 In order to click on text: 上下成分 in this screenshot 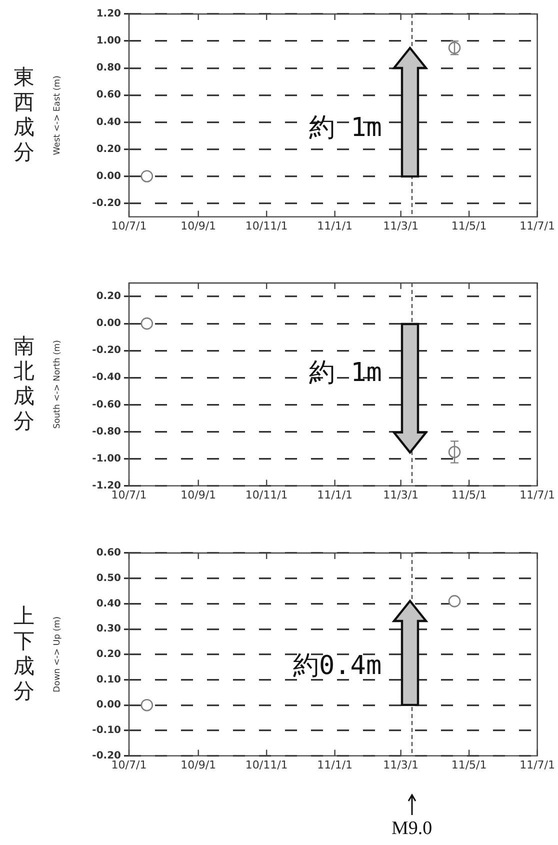, I will do `click(24, 654)`.